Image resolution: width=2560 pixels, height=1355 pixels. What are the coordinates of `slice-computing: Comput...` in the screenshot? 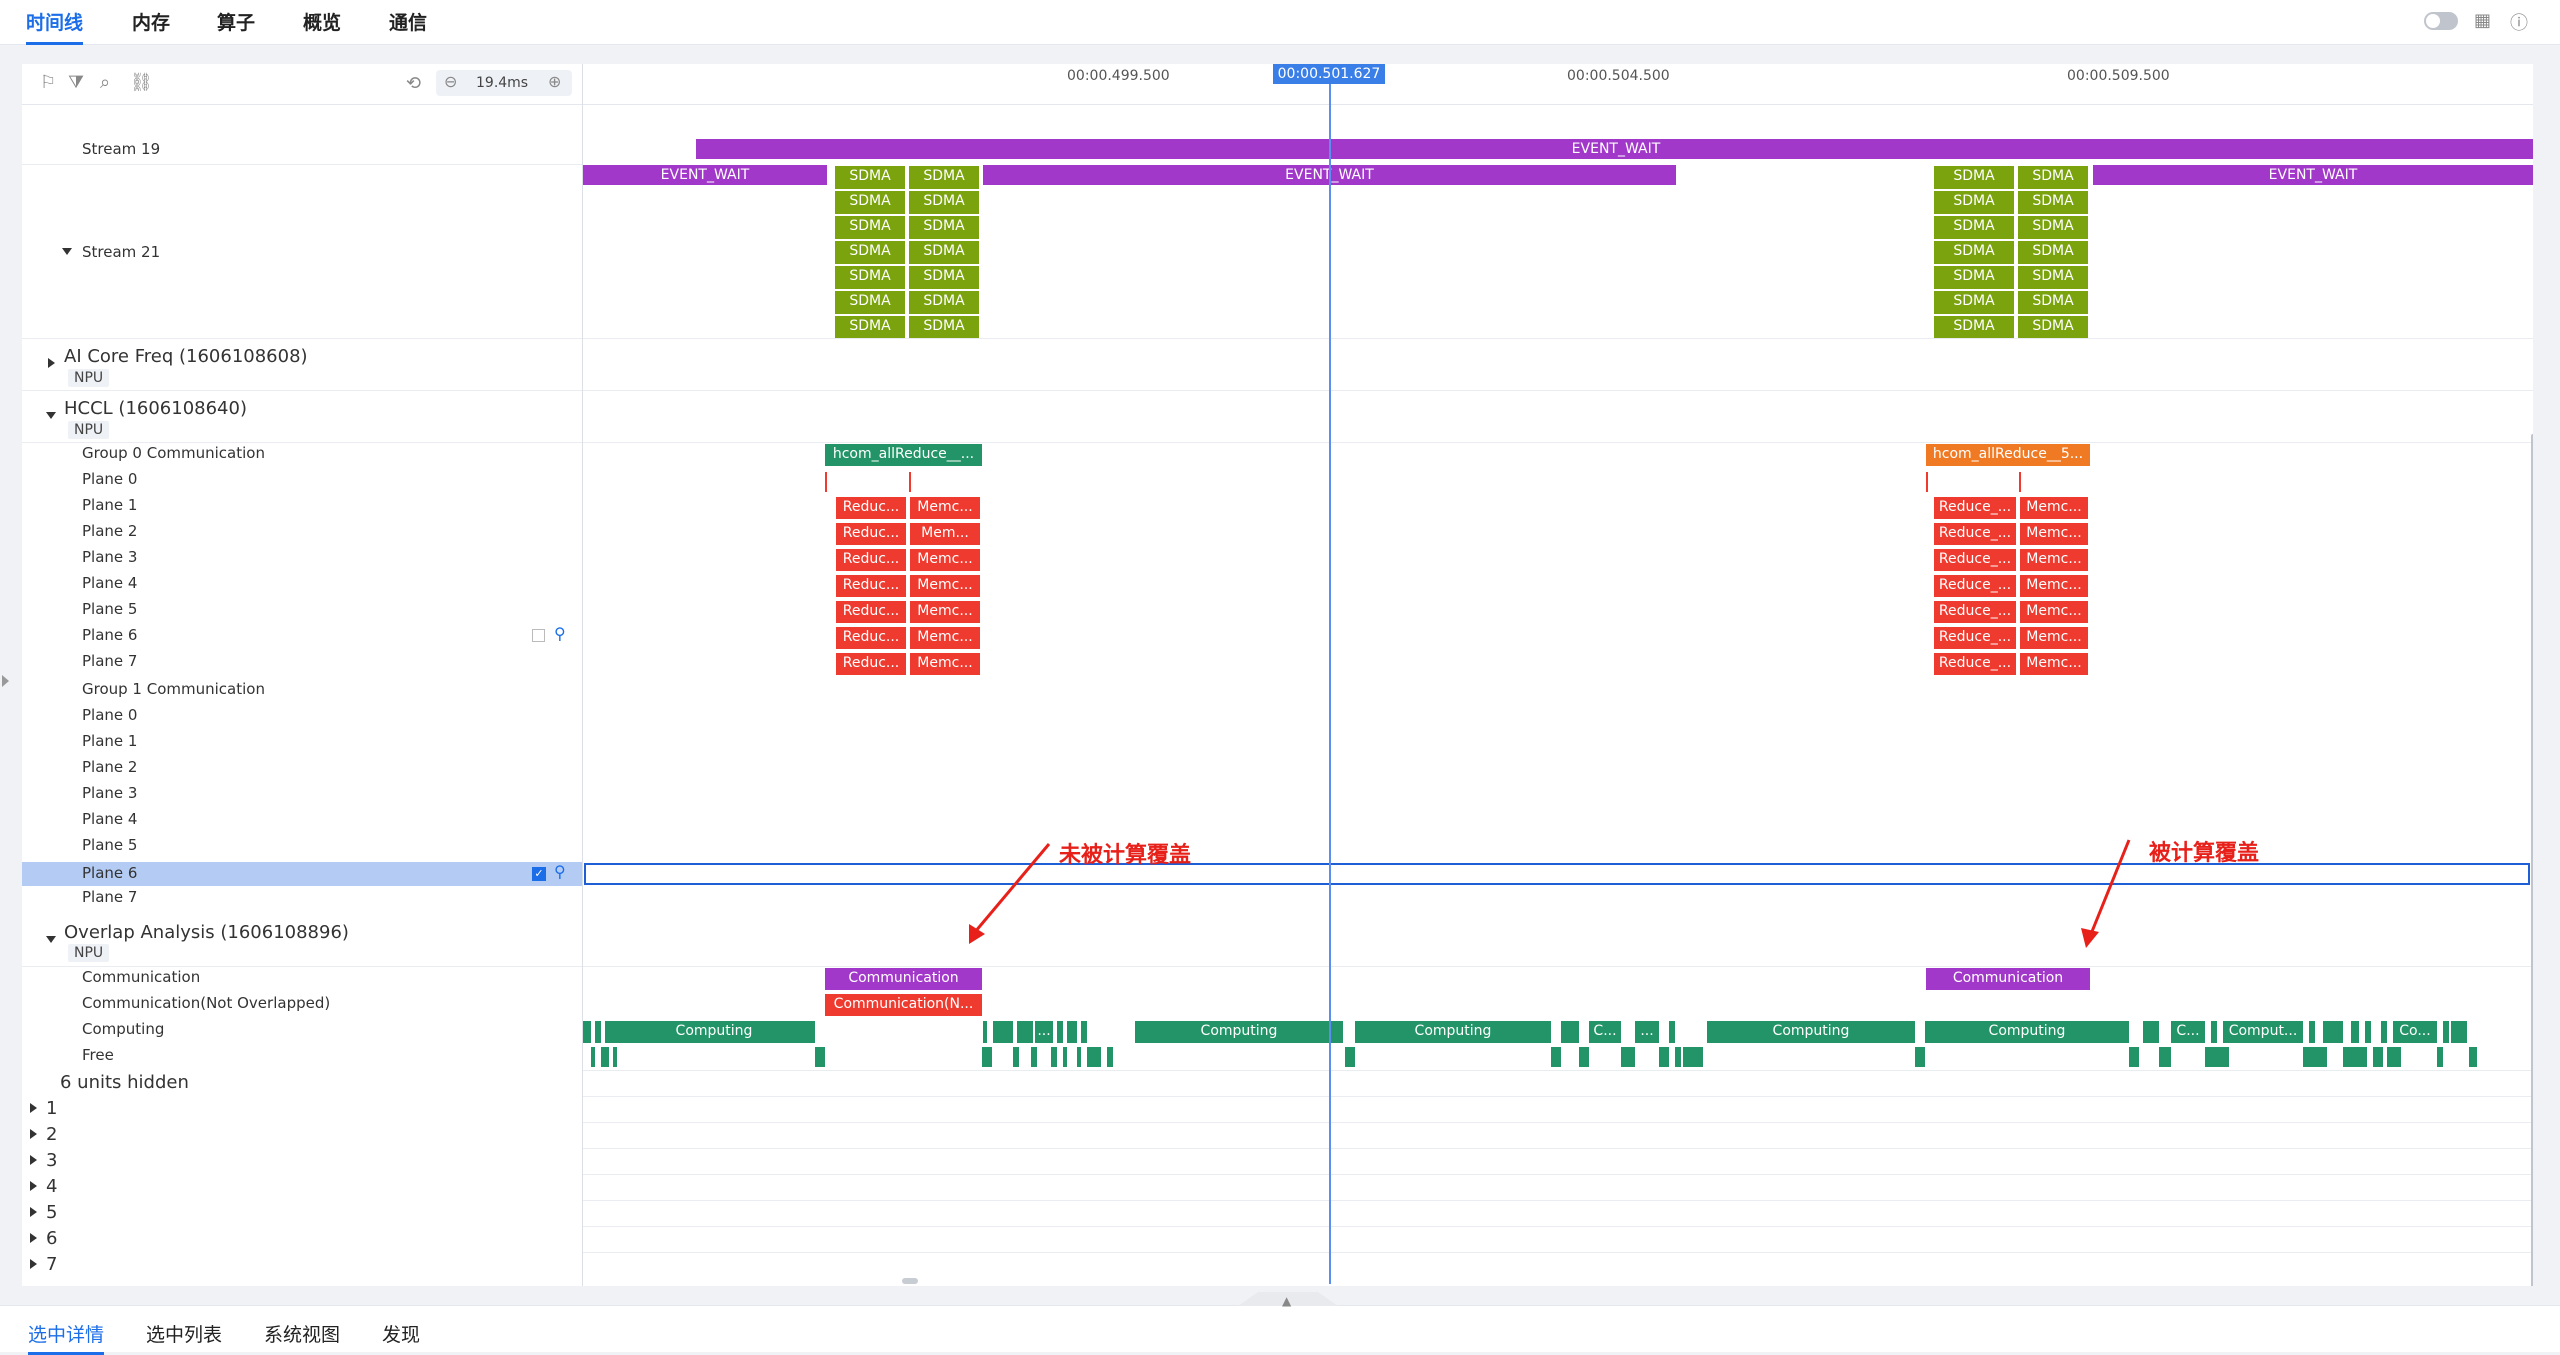 It's located at (2263, 1032).